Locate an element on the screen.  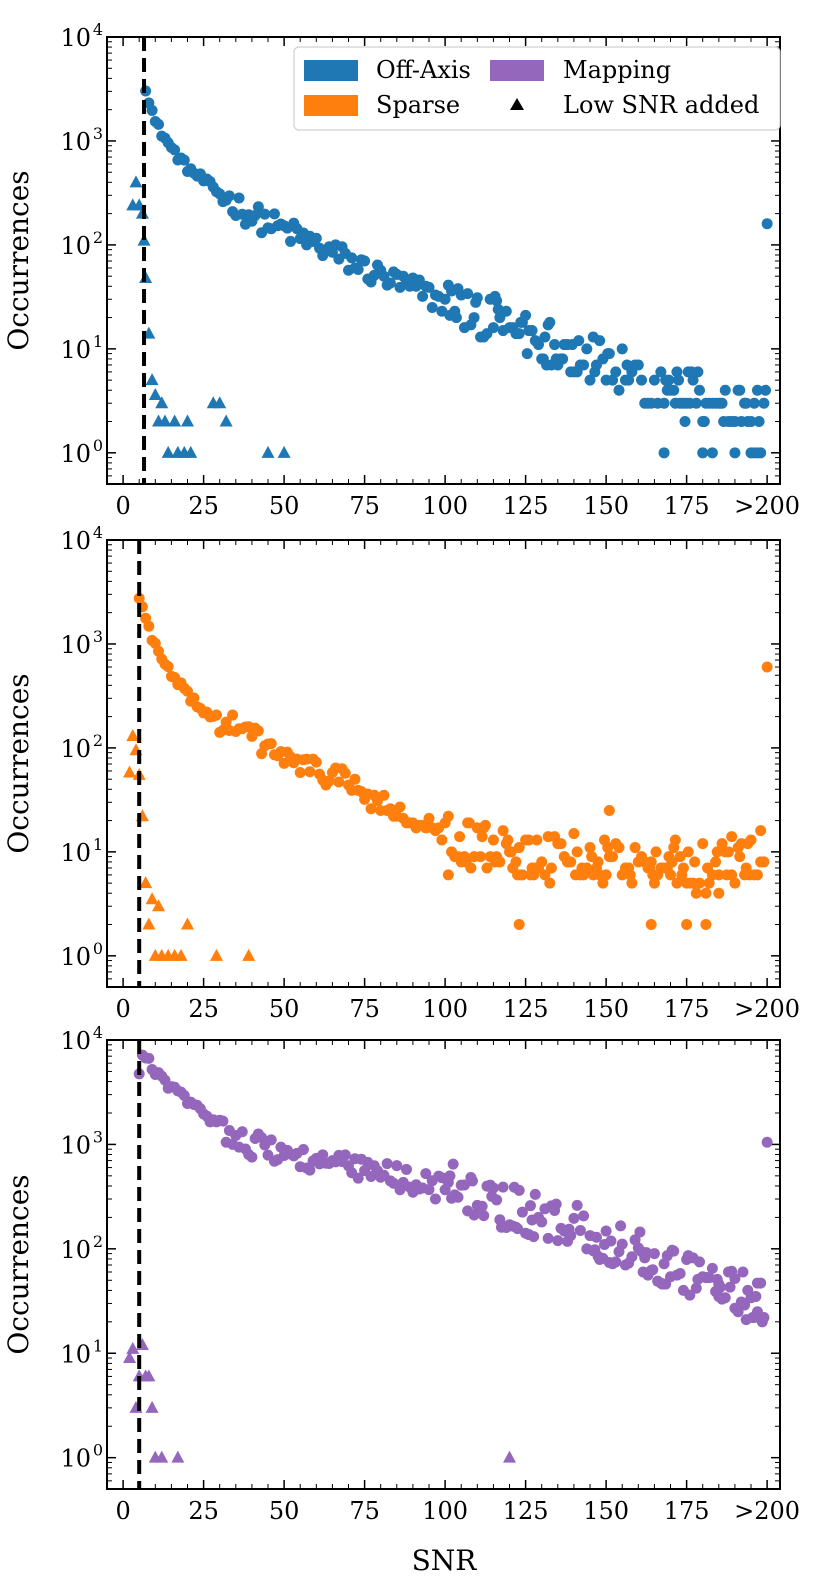
x-tick-label: 75 is located at coordinates (364, 506).